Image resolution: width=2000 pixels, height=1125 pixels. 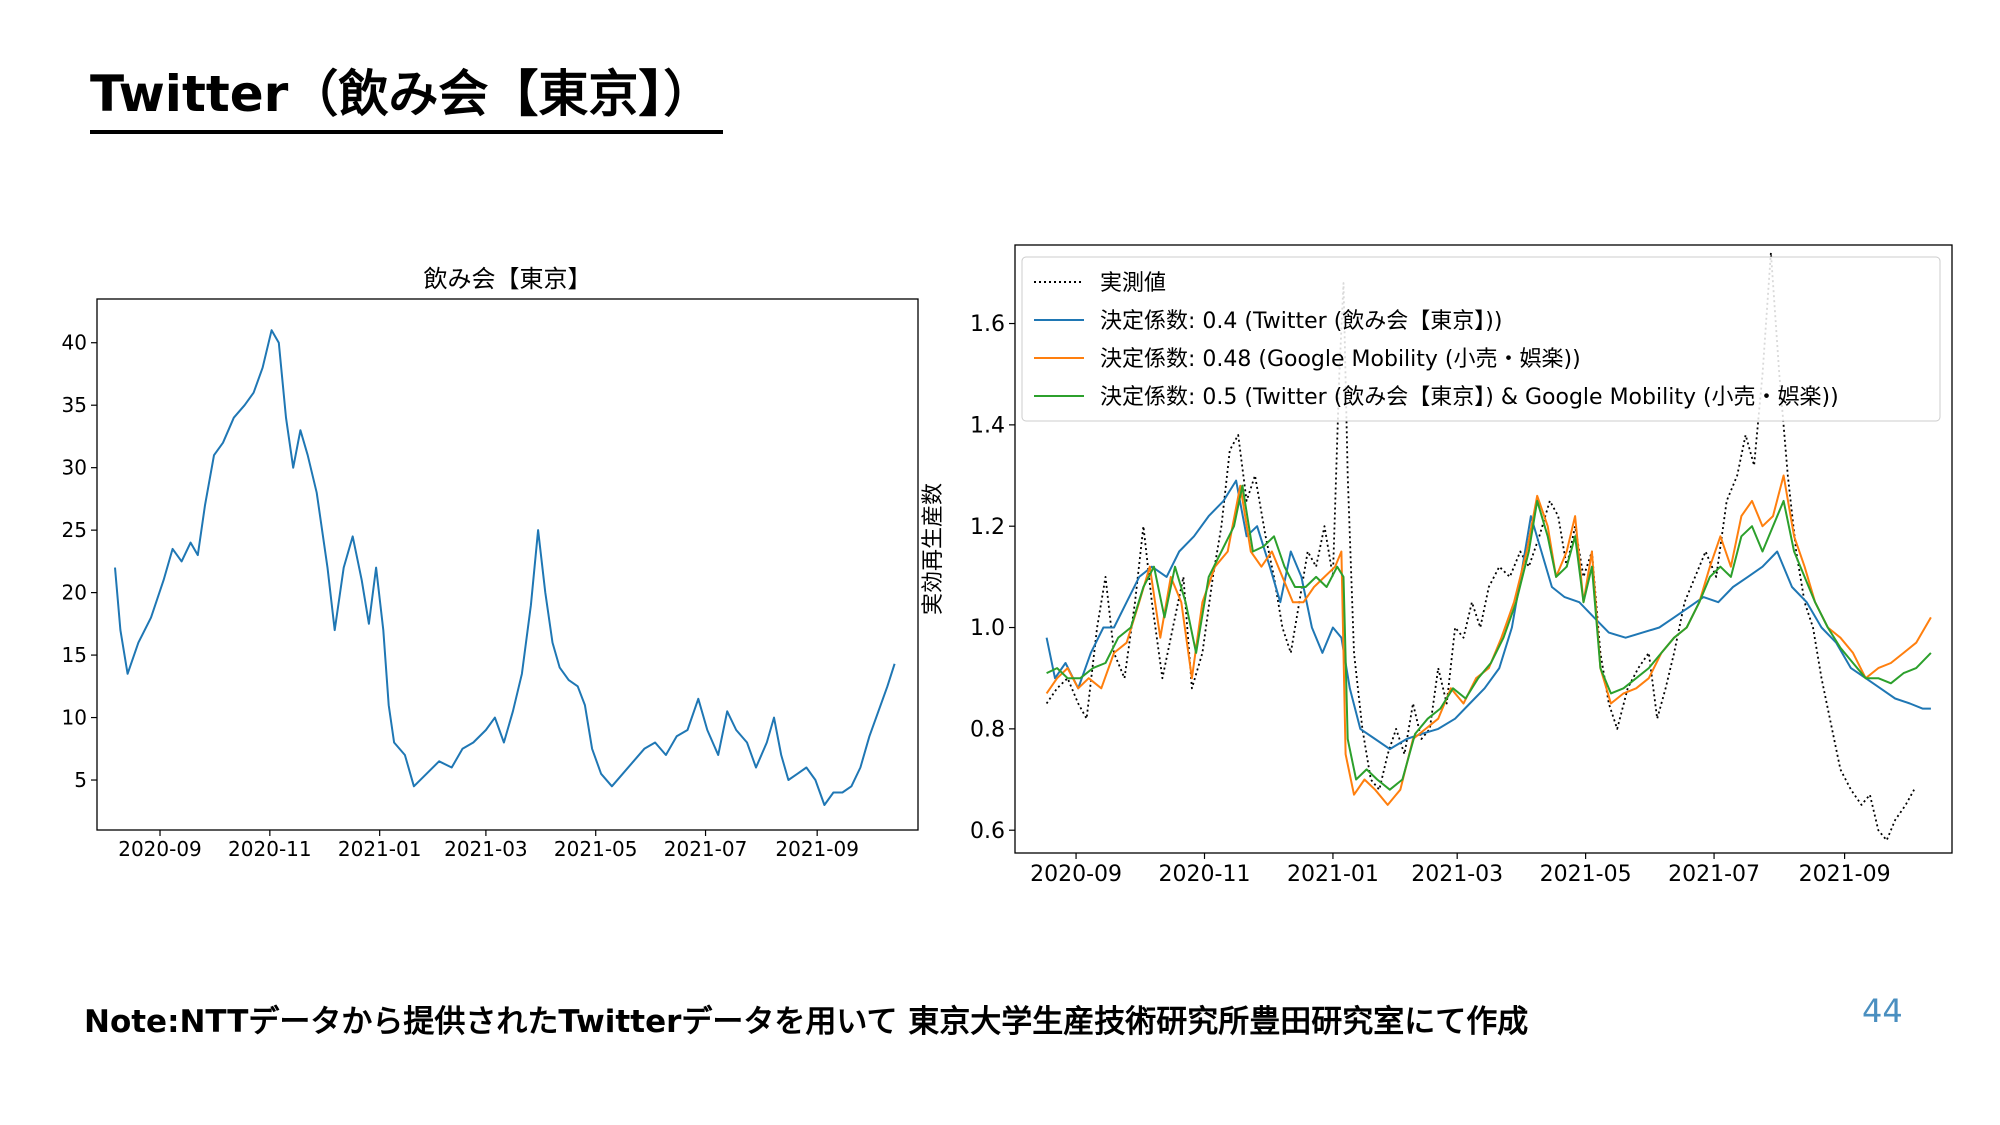 I want to click on y-tick-label: 40, so click(x=74, y=343).